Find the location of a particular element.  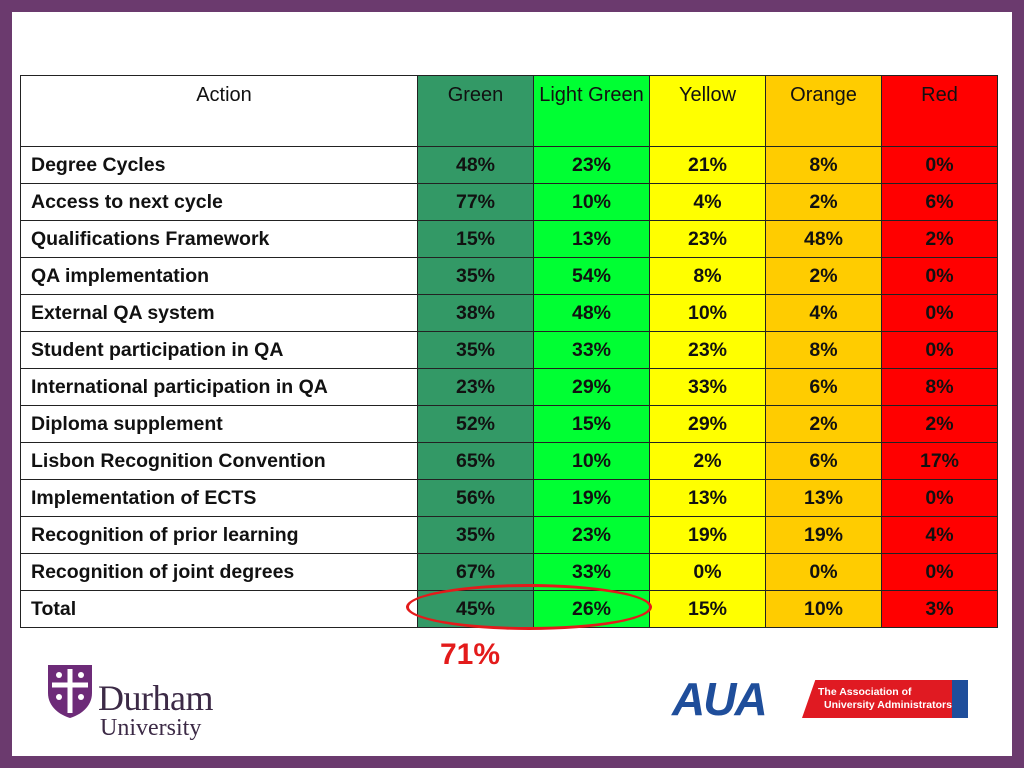

action-cell: External QA system is located at coordinates (219, 313).